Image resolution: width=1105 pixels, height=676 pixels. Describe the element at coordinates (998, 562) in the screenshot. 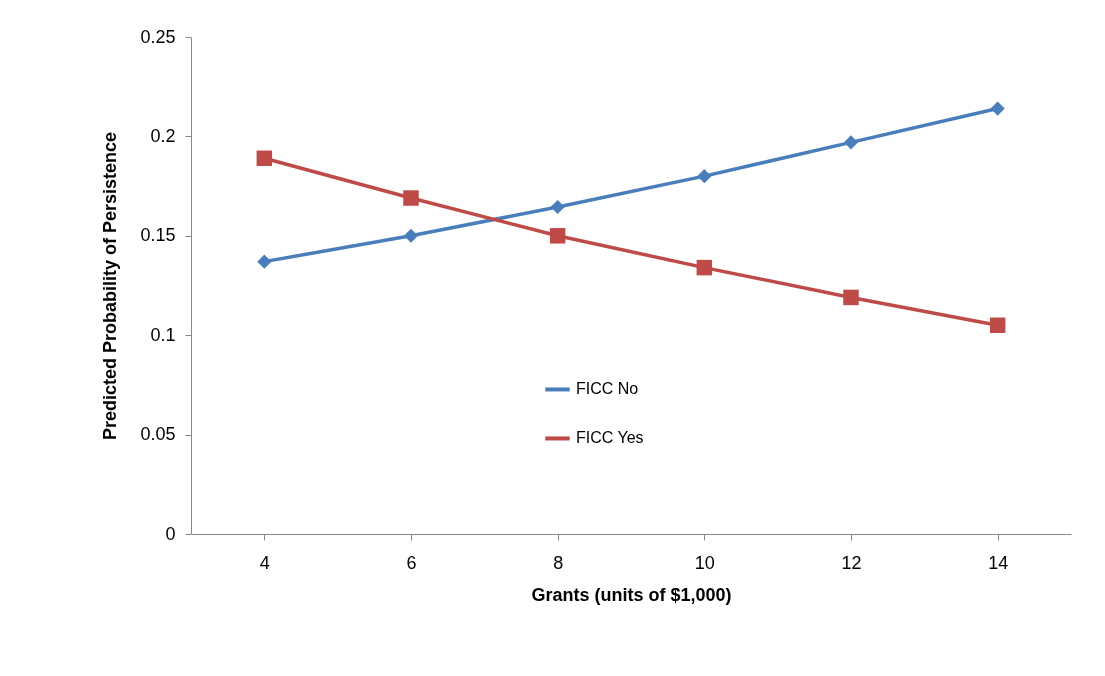

I see `x-tick-label: 14` at that location.